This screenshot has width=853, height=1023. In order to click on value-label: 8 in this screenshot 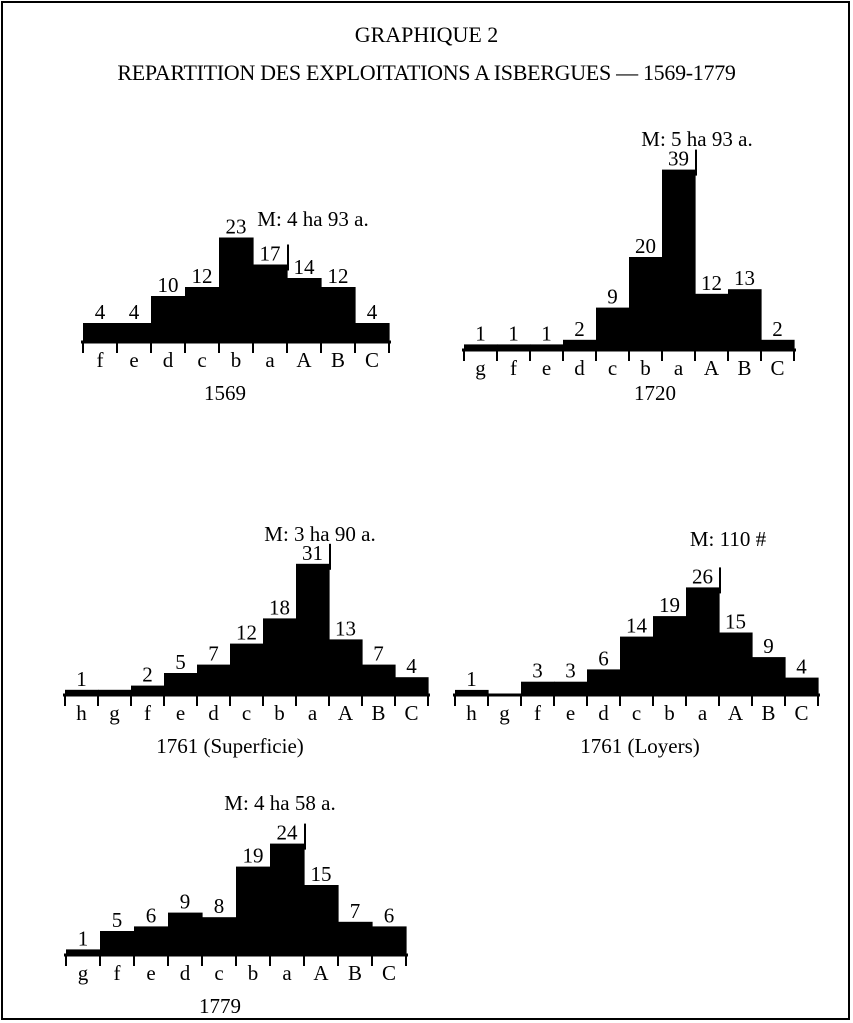, I will do `click(219, 906)`.